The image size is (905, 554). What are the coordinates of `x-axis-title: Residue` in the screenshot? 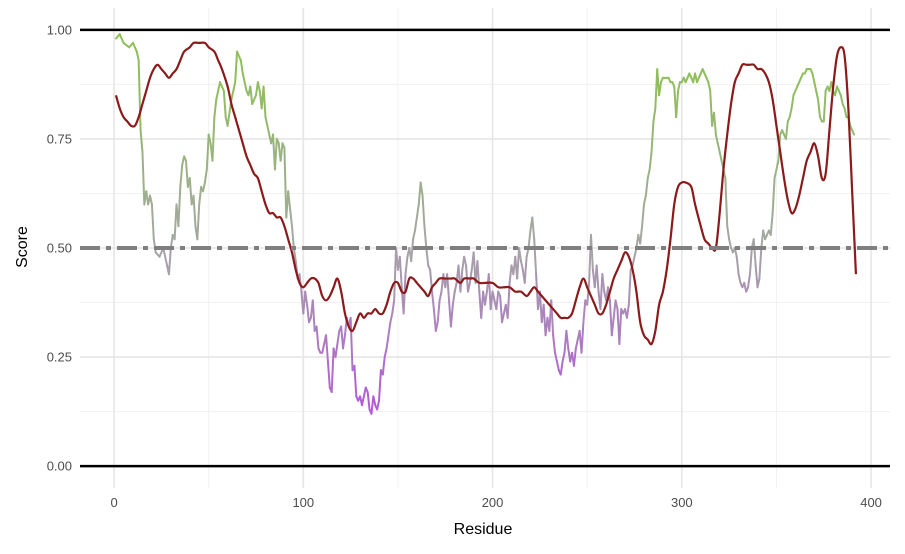 It's located at (483, 529).